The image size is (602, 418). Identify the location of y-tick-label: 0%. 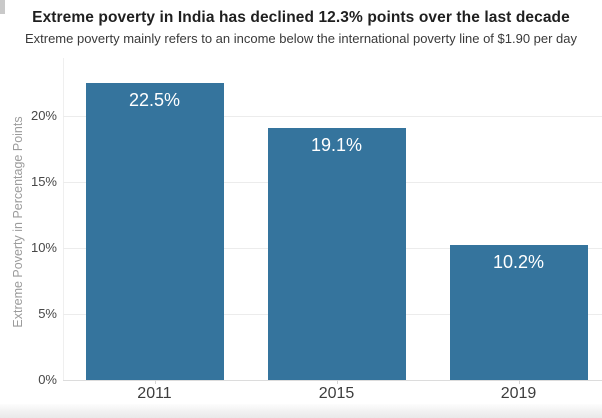
(47, 379).